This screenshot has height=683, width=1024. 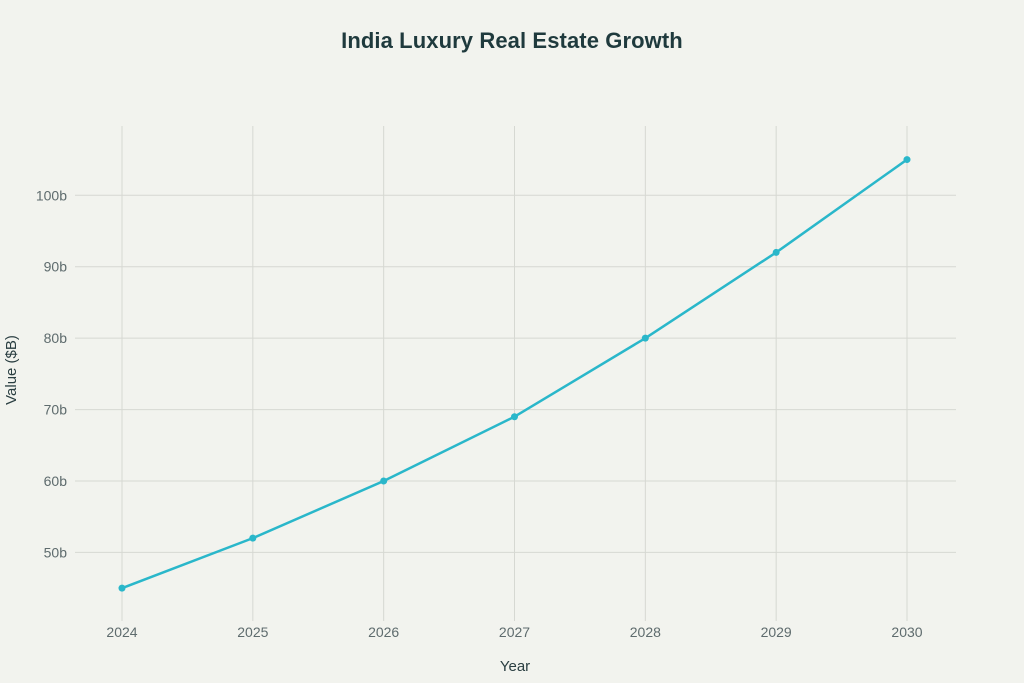 I want to click on x-axis-title: Year, so click(x=515, y=666).